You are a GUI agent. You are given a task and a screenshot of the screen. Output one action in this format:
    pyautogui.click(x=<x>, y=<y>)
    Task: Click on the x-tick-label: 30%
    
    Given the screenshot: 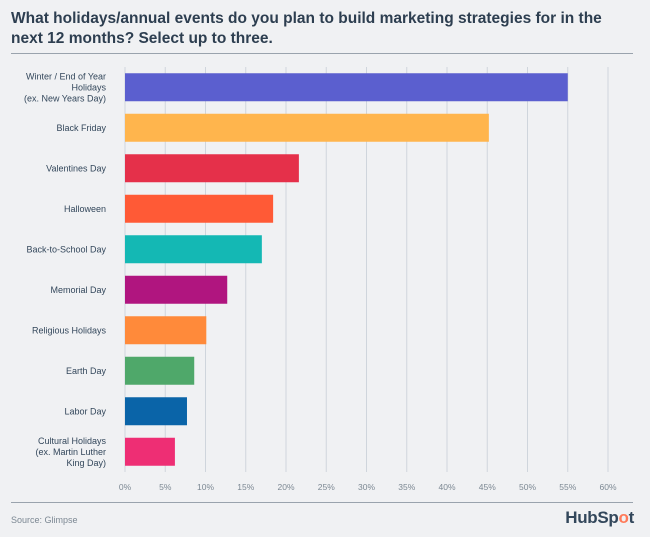 What is the action you would take?
    pyautogui.click(x=366, y=487)
    